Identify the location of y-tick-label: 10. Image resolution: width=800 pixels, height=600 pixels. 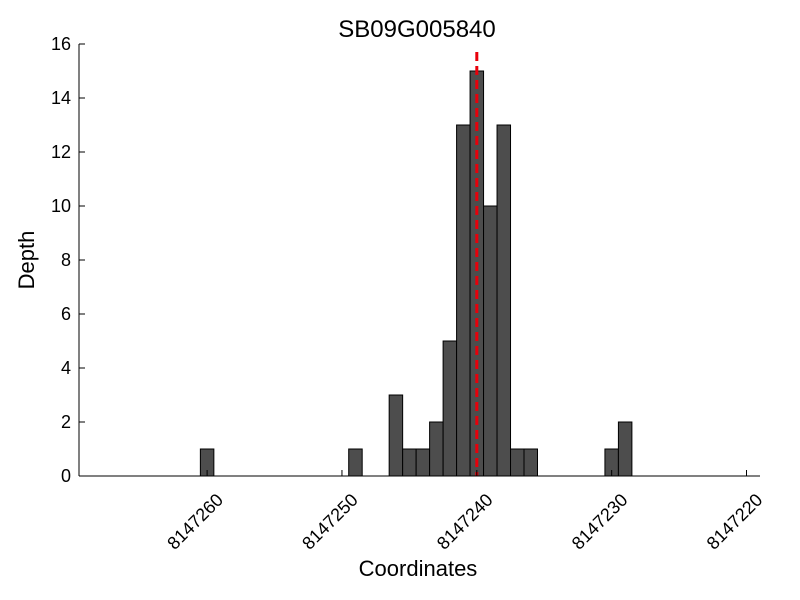
(61, 206).